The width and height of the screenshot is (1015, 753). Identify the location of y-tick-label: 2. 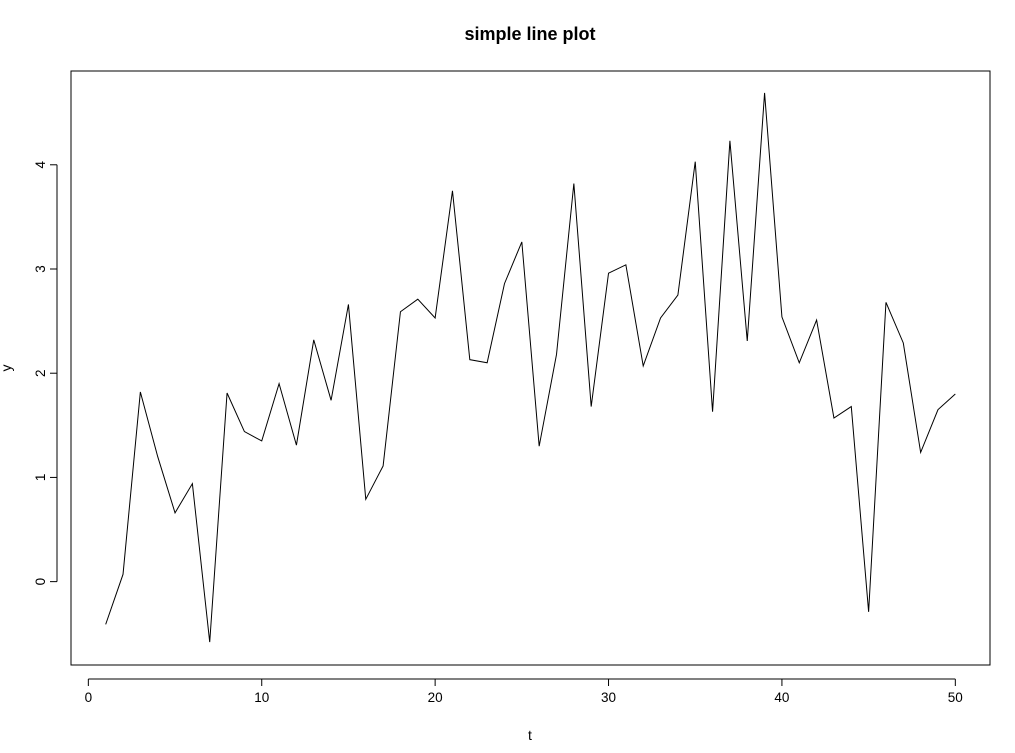
(40, 373).